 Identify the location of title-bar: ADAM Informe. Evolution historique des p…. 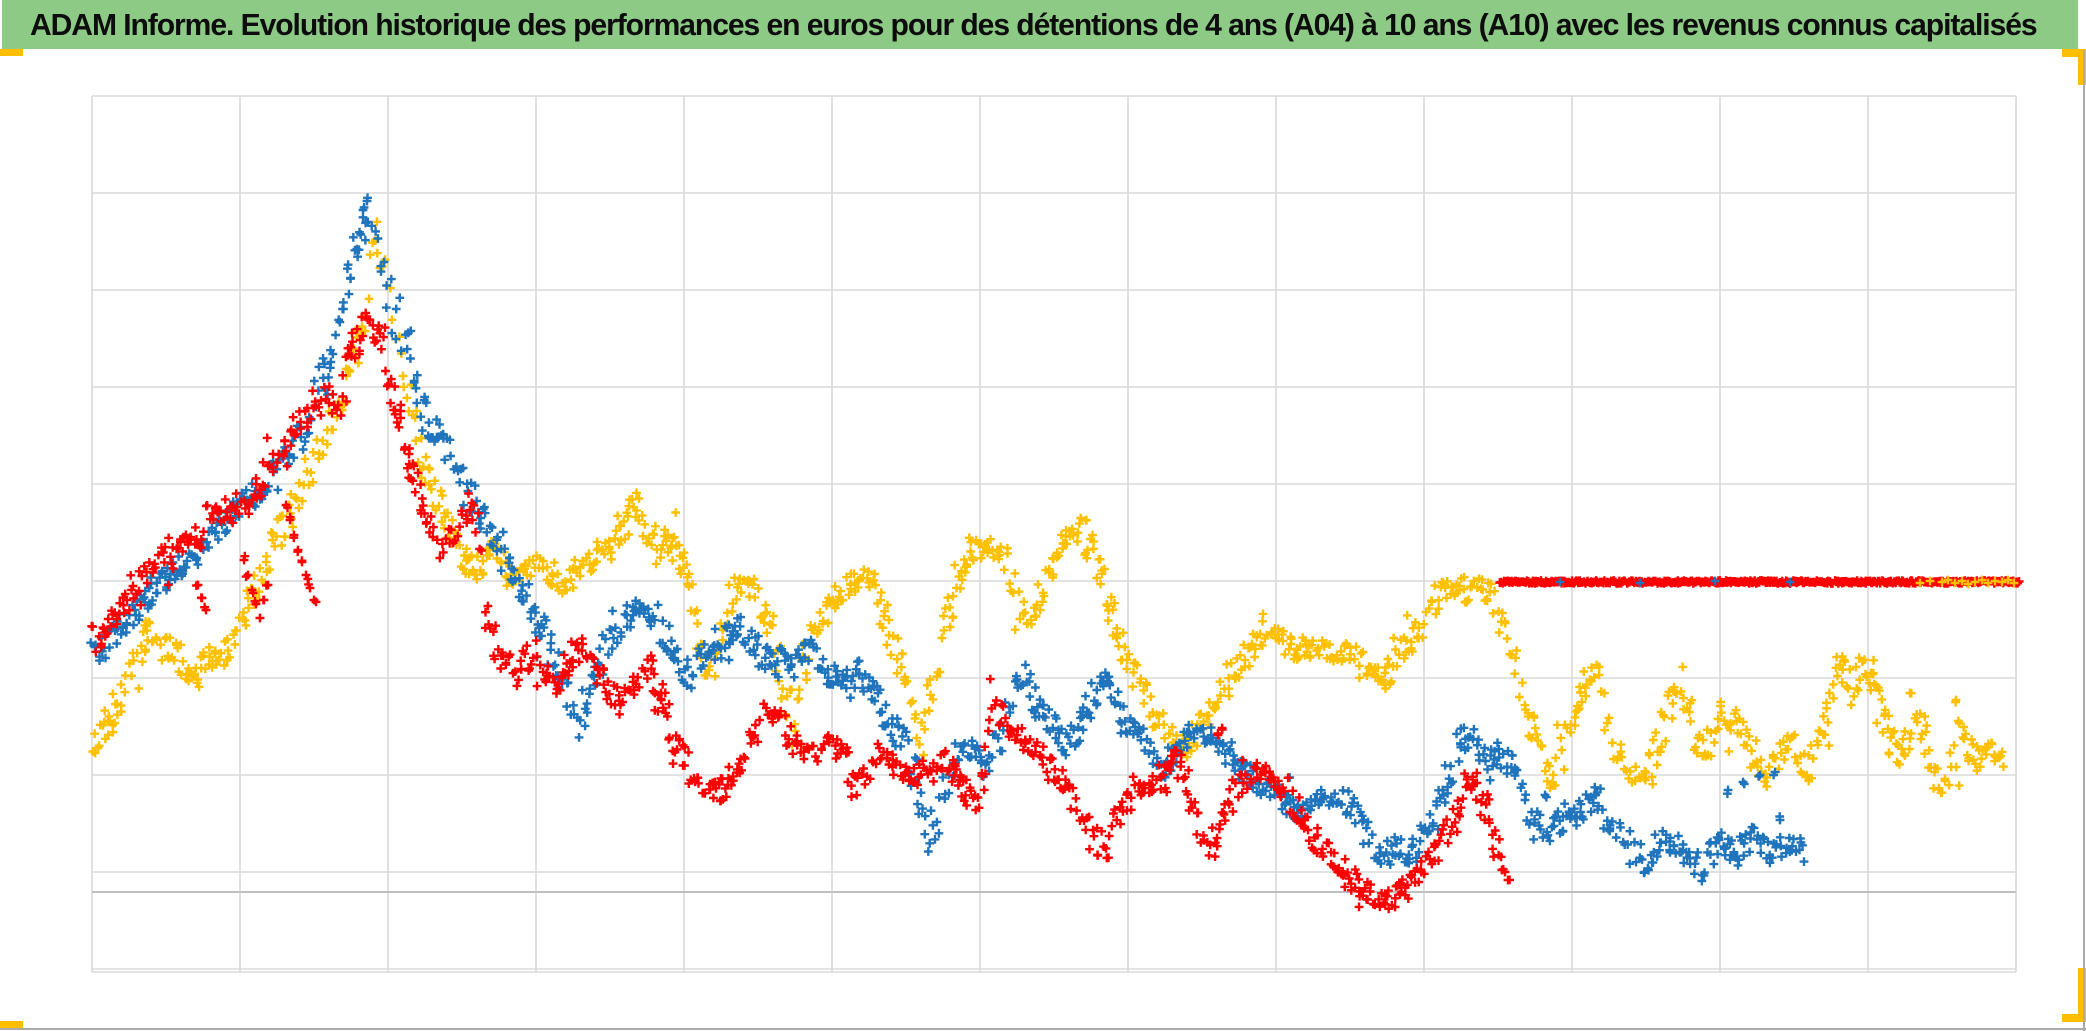
(1040, 24).